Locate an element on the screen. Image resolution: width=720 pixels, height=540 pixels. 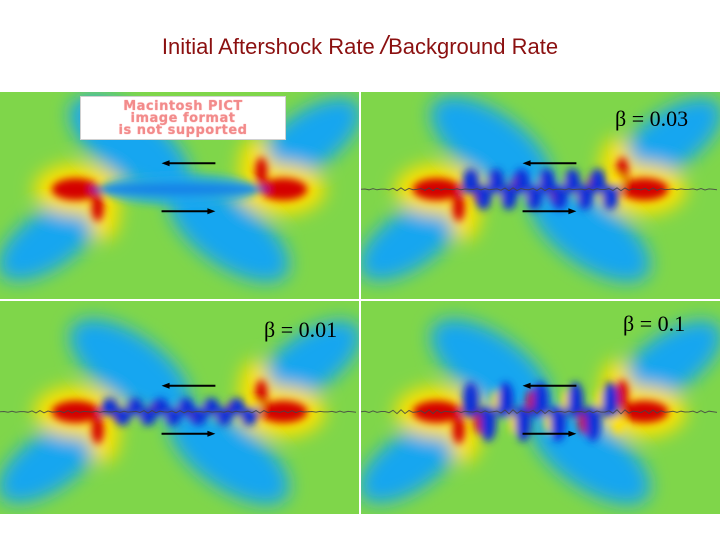
beta-label-001: β = 0.01 is located at coordinates (301, 329).